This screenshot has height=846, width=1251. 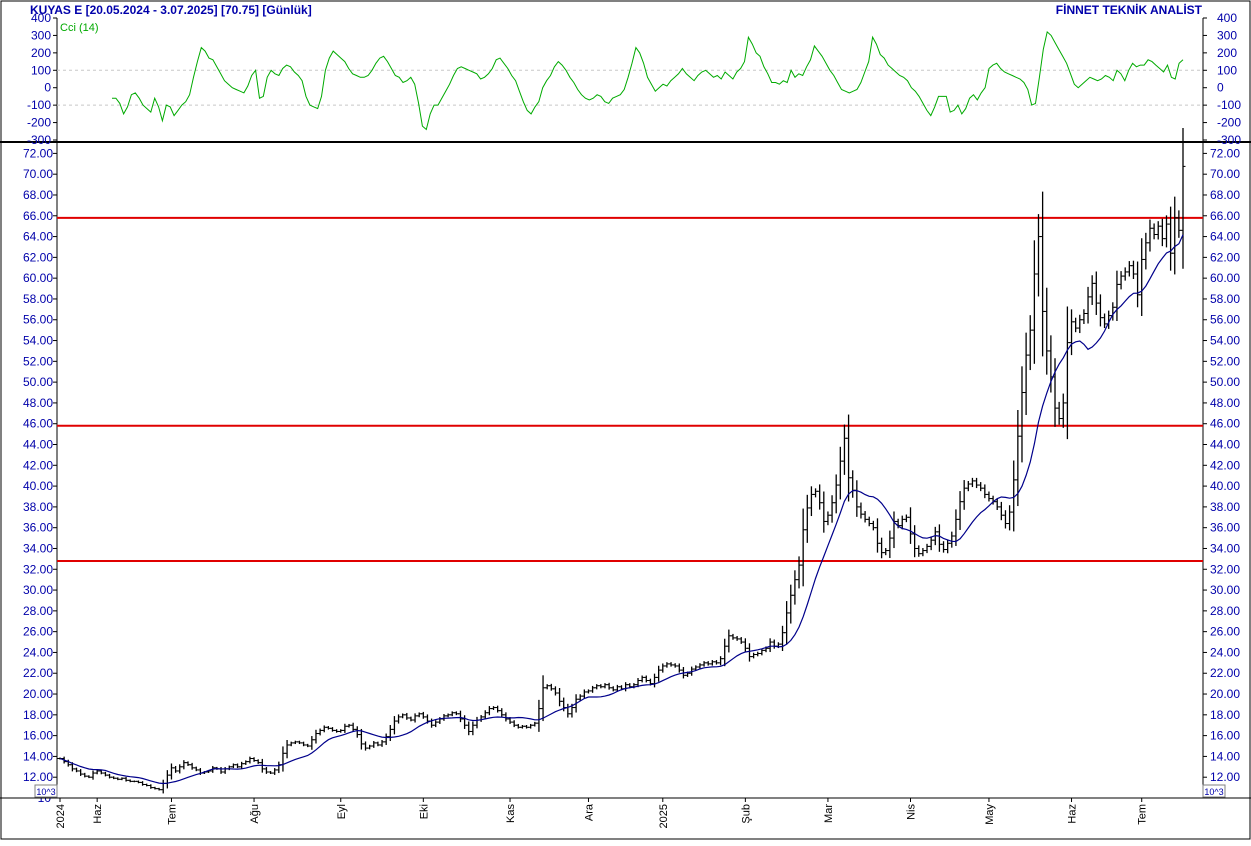 I want to click on cci-tick-label-right: -100, so click(x=1229, y=105).